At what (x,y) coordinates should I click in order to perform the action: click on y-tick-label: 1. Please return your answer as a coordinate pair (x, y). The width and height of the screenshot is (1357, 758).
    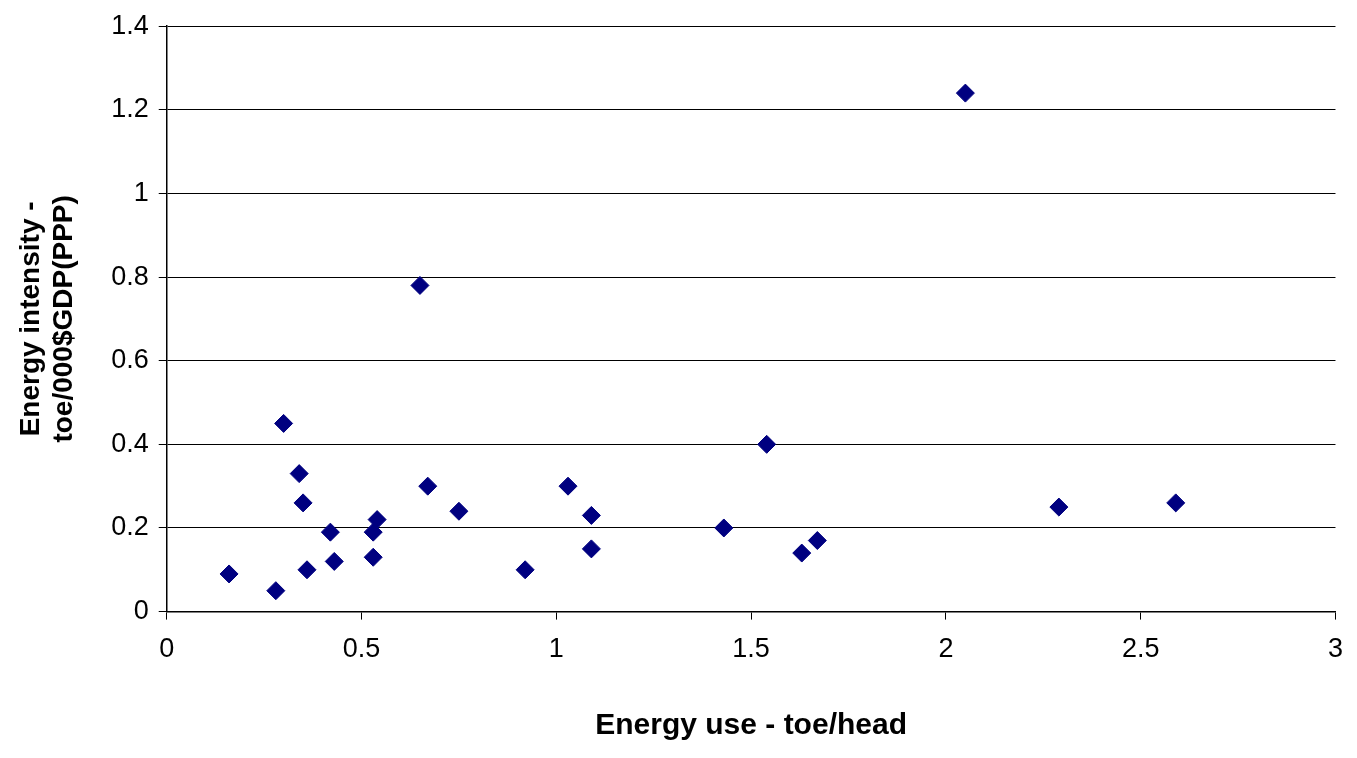
    Looking at the image, I should click on (141, 191).